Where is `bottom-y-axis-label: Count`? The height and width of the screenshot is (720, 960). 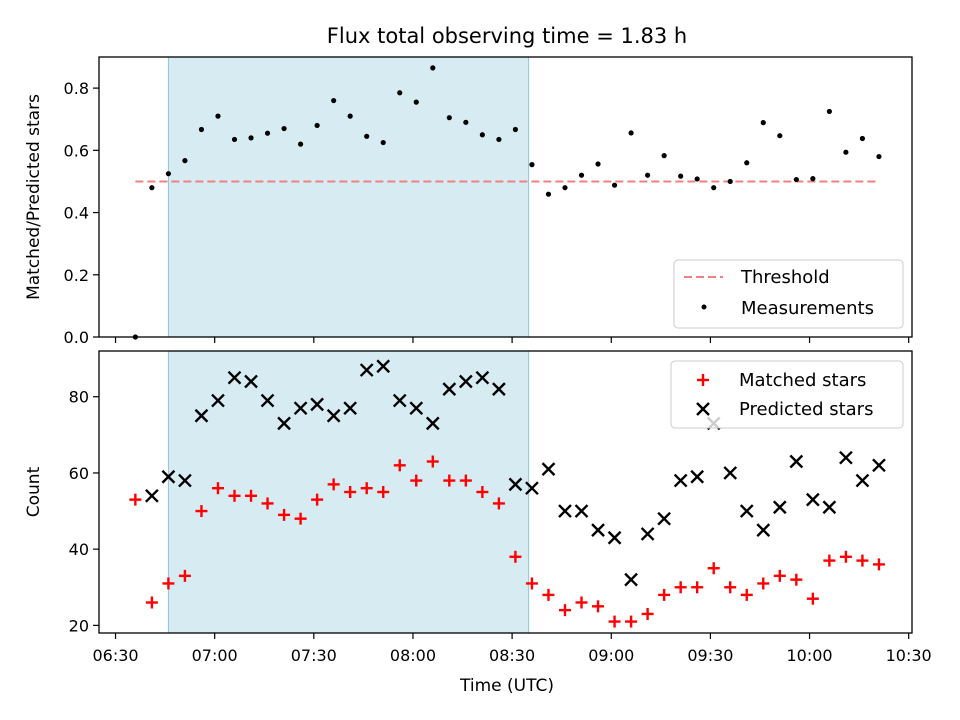 bottom-y-axis-label: Count is located at coordinates (34, 491).